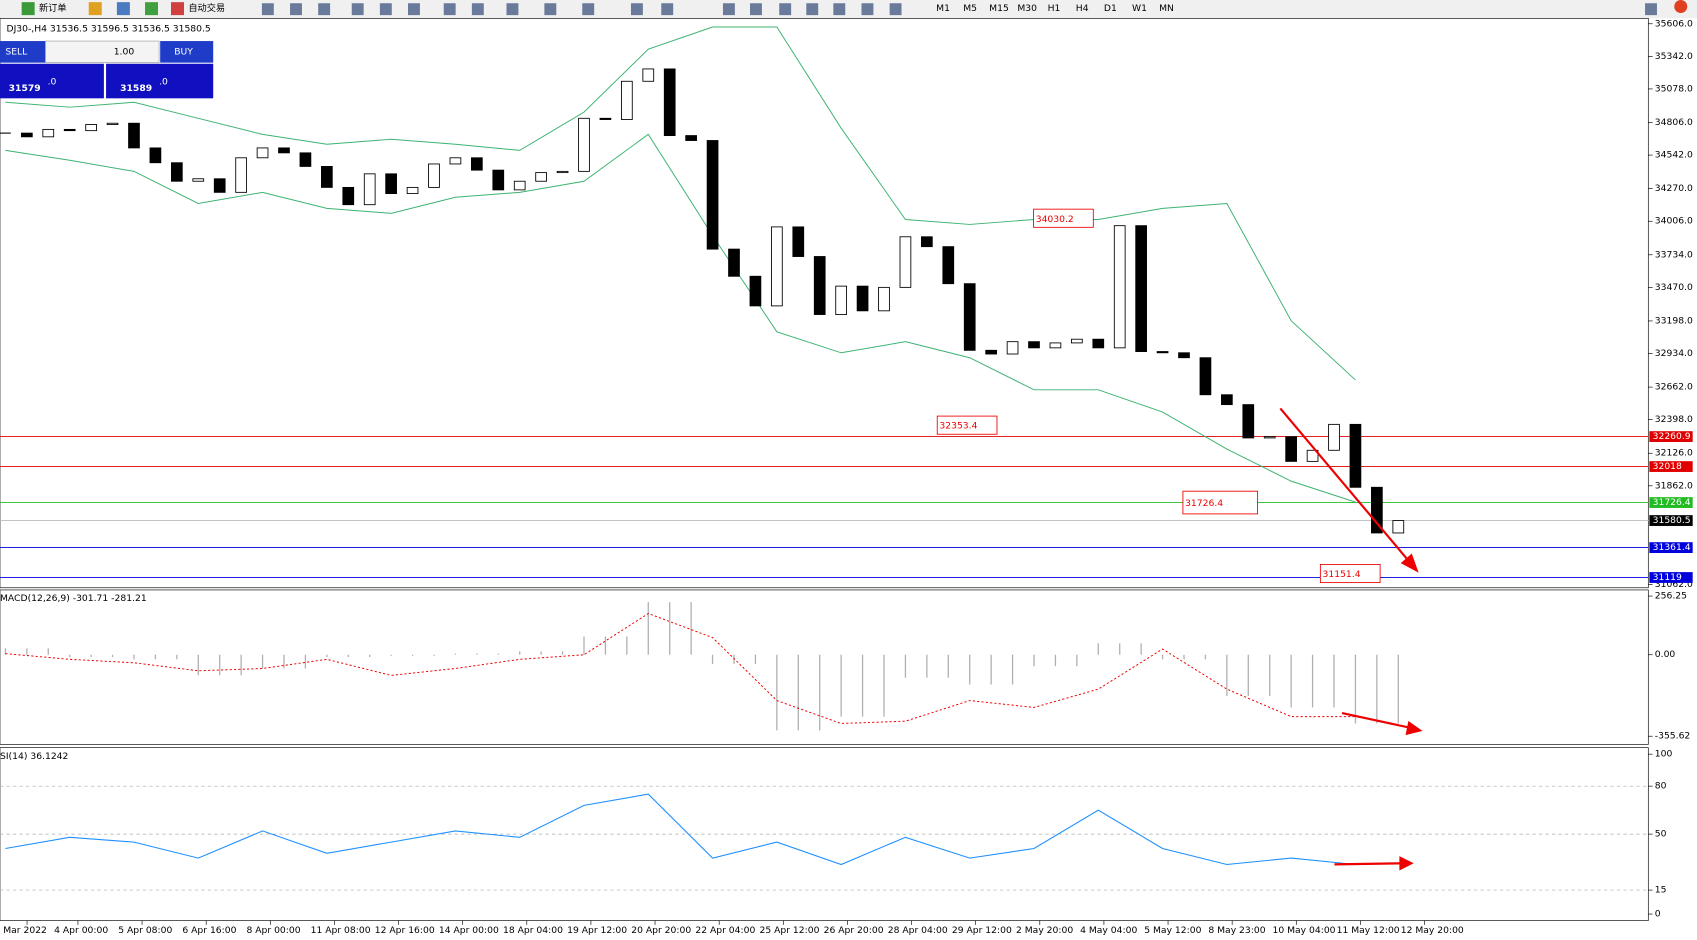 Image resolution: width=1697 pixels, height=940 pixels. What do you see at coordinates (177, 9) in the screenshot?
I see `auto-trading-icon` at bounding box center [177, 9].